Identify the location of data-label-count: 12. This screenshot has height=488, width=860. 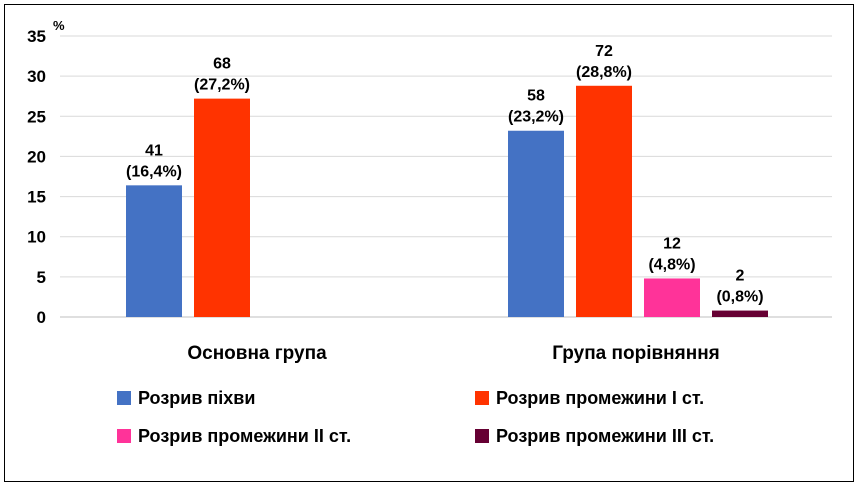
(672, 243).